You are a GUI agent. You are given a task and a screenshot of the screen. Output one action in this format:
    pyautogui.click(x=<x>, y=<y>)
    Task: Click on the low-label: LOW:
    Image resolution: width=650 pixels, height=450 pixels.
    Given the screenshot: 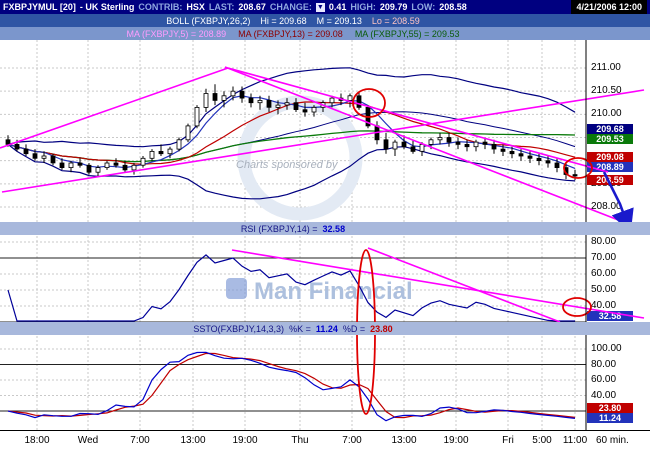 What is the action you would take?
    pyautogui.click(x=423, y=7)
    